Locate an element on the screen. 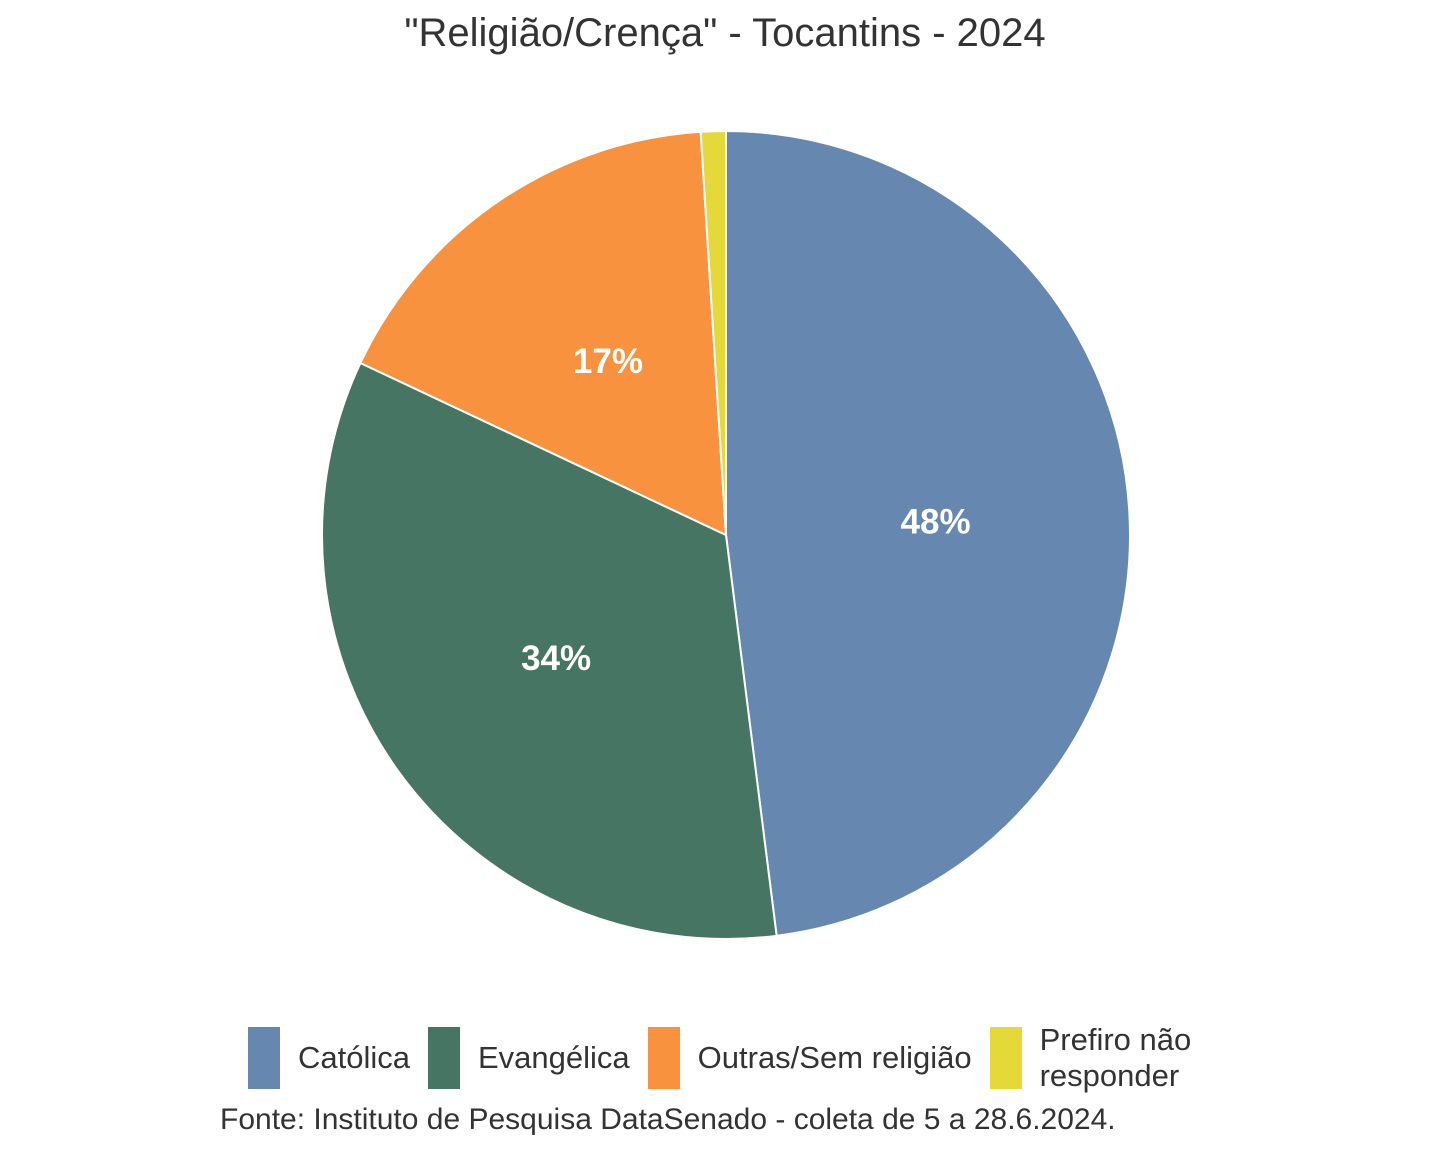 The image size is (1440, 1152). legend-swatch-prefiro-nao-responder is located at coordinates (1005, 1058).